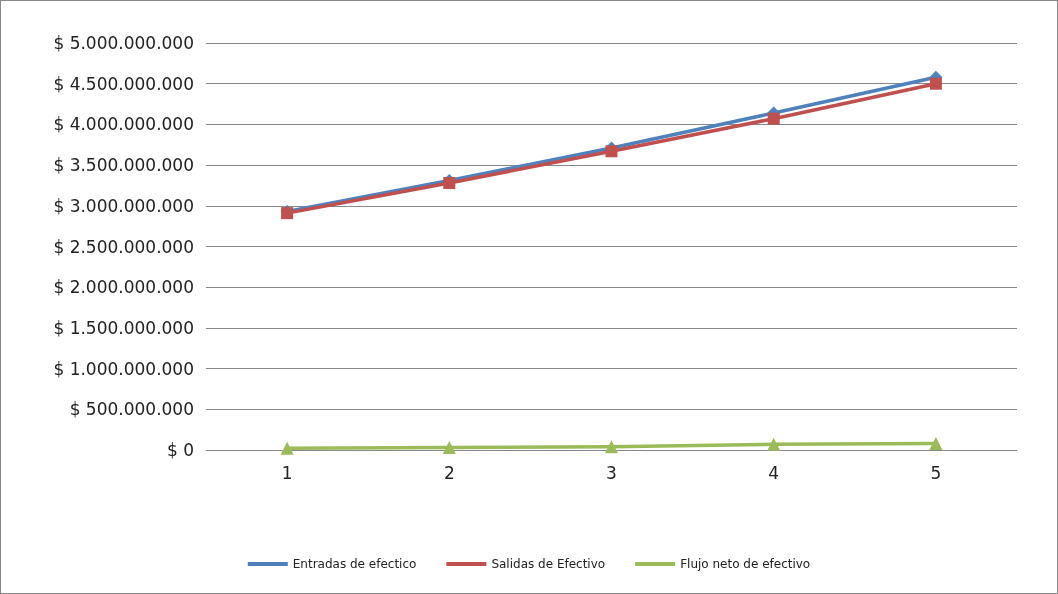 The image size is (1058, 594). Describe the element at coordinates (123, 327) in the screenshot. I see `y-tick-label: $ 1.500.000.000` at that location.